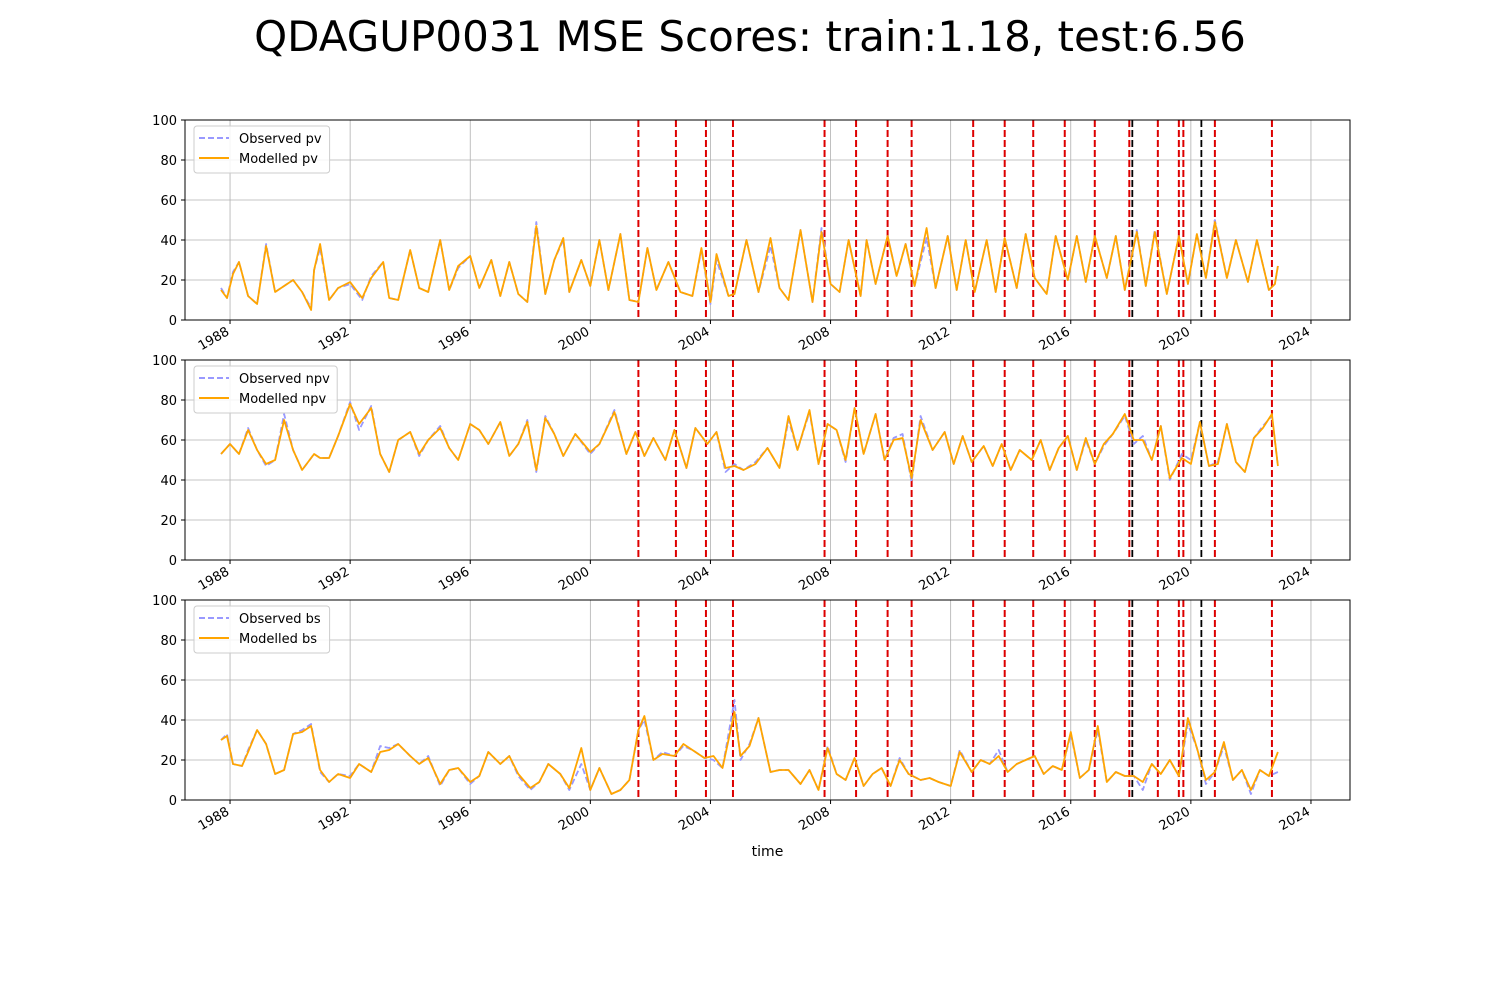  Describe the element at coordinates (280, 619) in the screenshot. I see `legend-label: Observed bs` at that location.